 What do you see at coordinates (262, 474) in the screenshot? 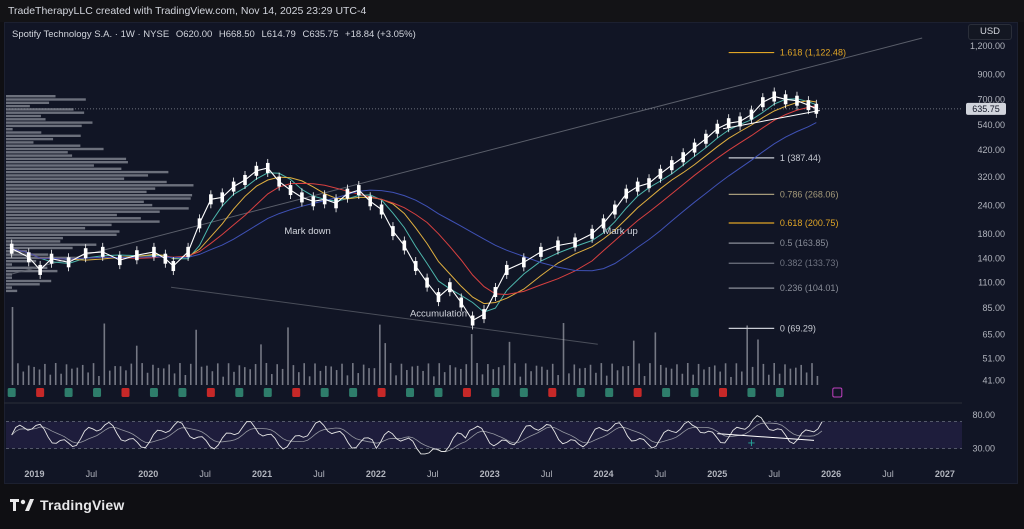
I see `time-axis-label: 2021` at bounding box center [262, 474].